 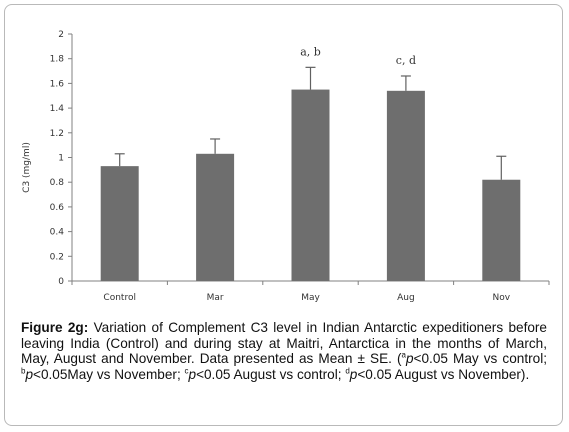 I want to click on caption-t1: <0.05 May vs control;, so click(x=480, y=359).